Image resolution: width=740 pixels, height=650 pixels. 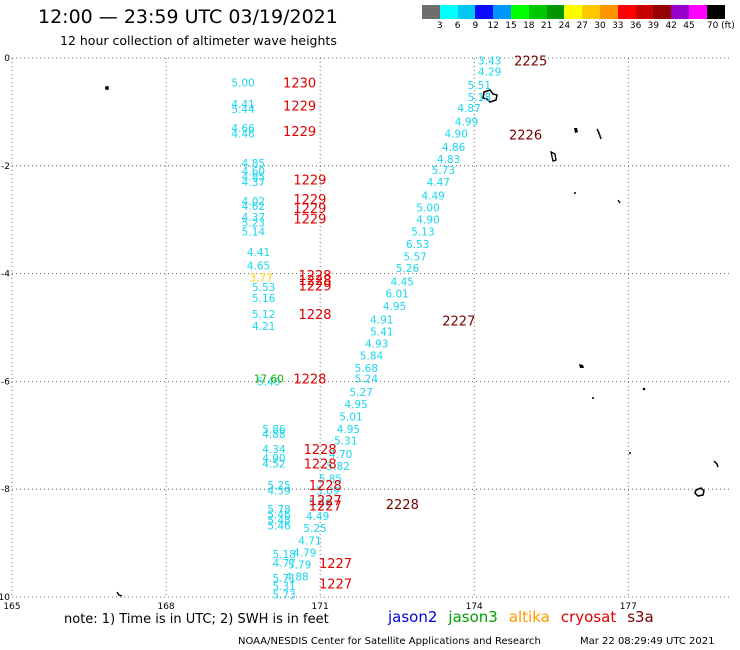 What do you see at coordinates (644, 389) in the screenshot?
I see `island-niutao` at bounding box center [644, 389].